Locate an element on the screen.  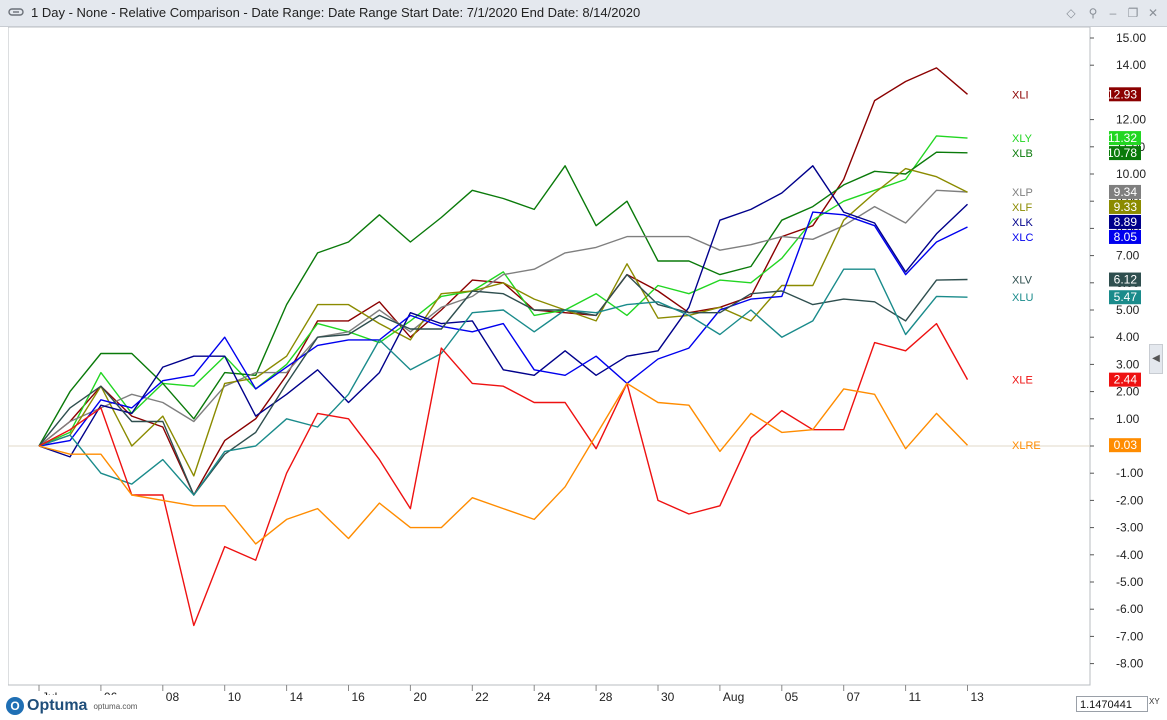
brand-url: optuma.com is located at coordinates (115, 706).